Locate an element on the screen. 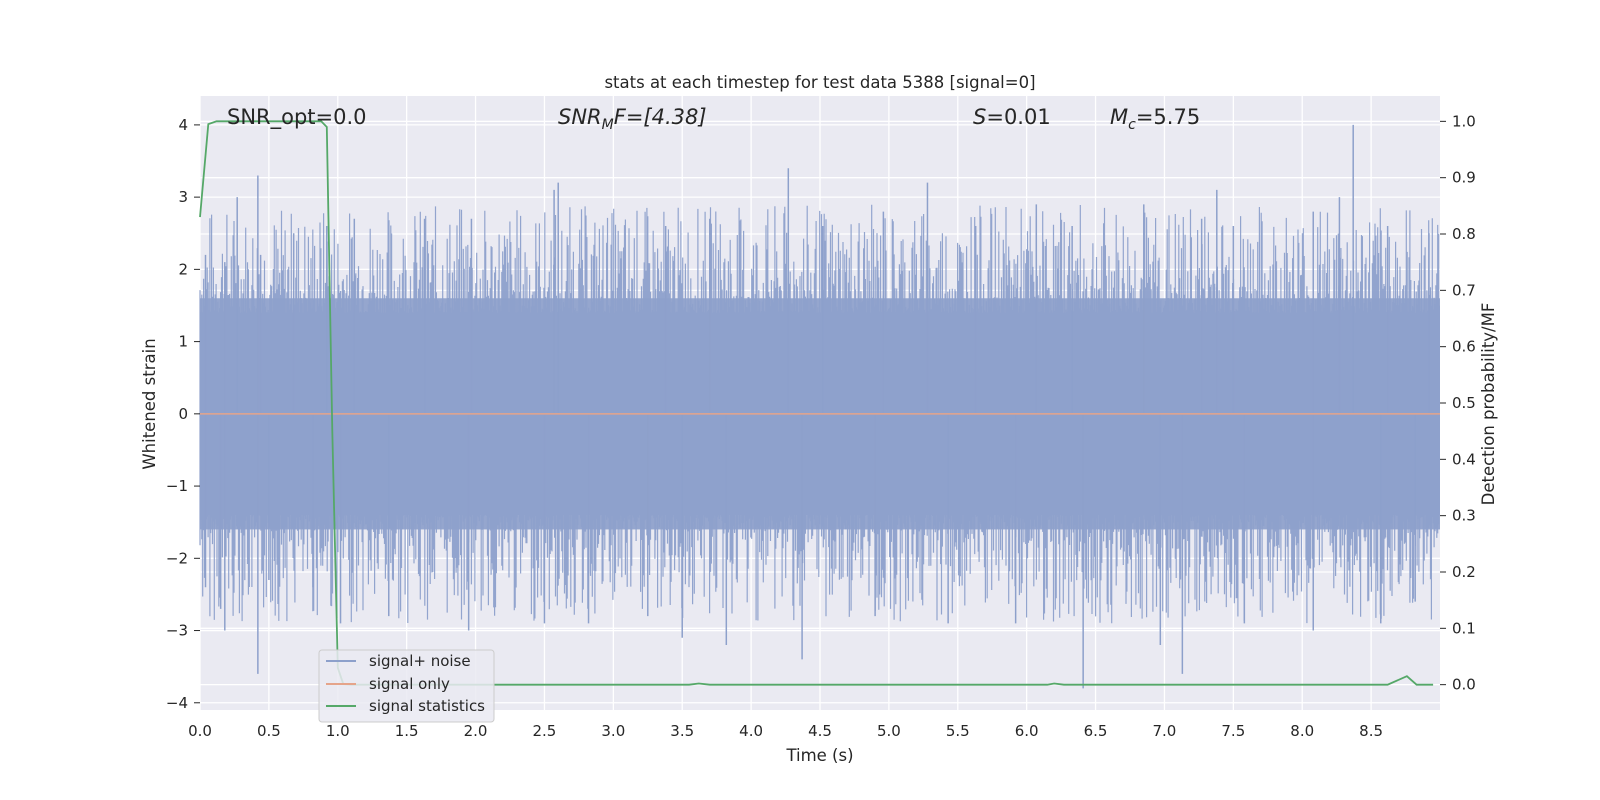 This screenshot has height=800, width=1600. y-right-tick-label: 0.9 is located at coordinates (1464, 178).